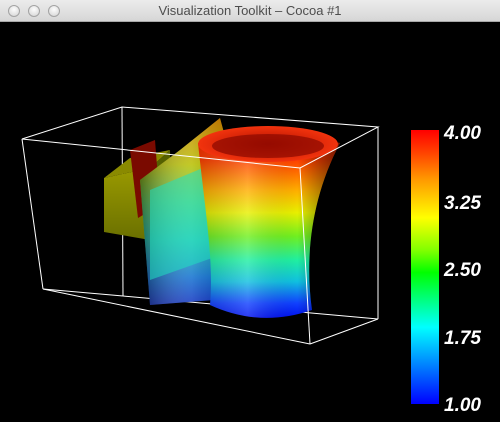  I want to click on scalar-bar, so click(425, 267).